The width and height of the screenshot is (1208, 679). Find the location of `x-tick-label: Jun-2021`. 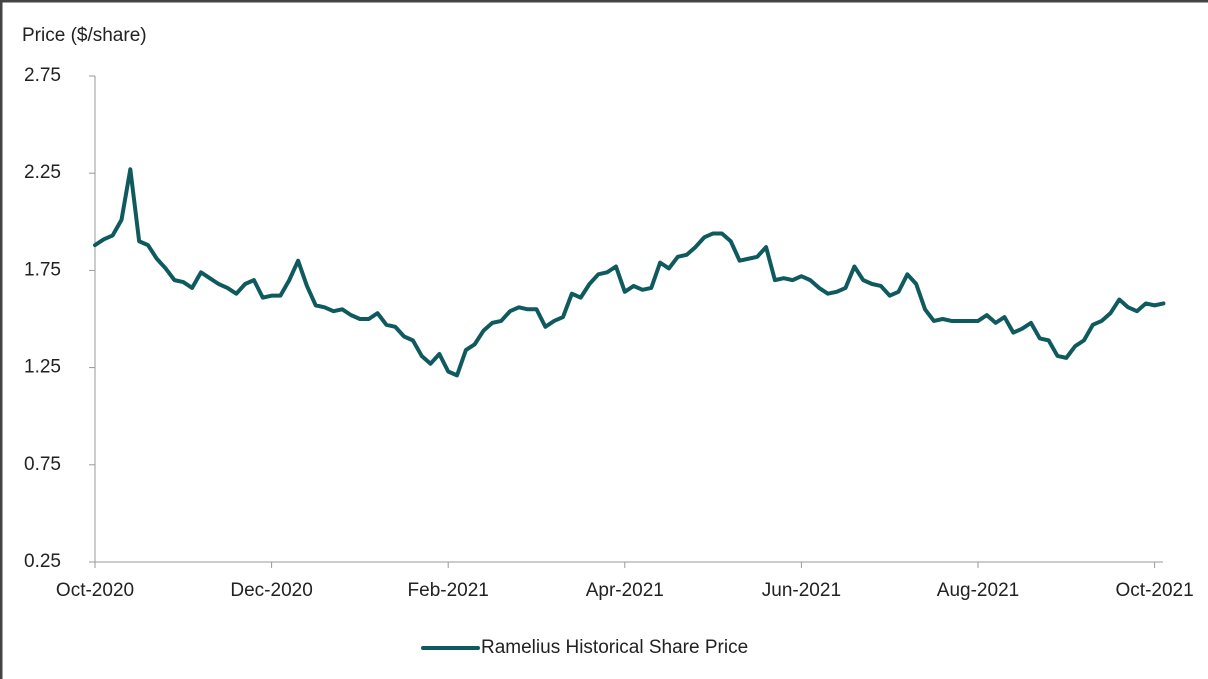

x-tick-label: Jun-2021 is located at coordinates (801, 590).